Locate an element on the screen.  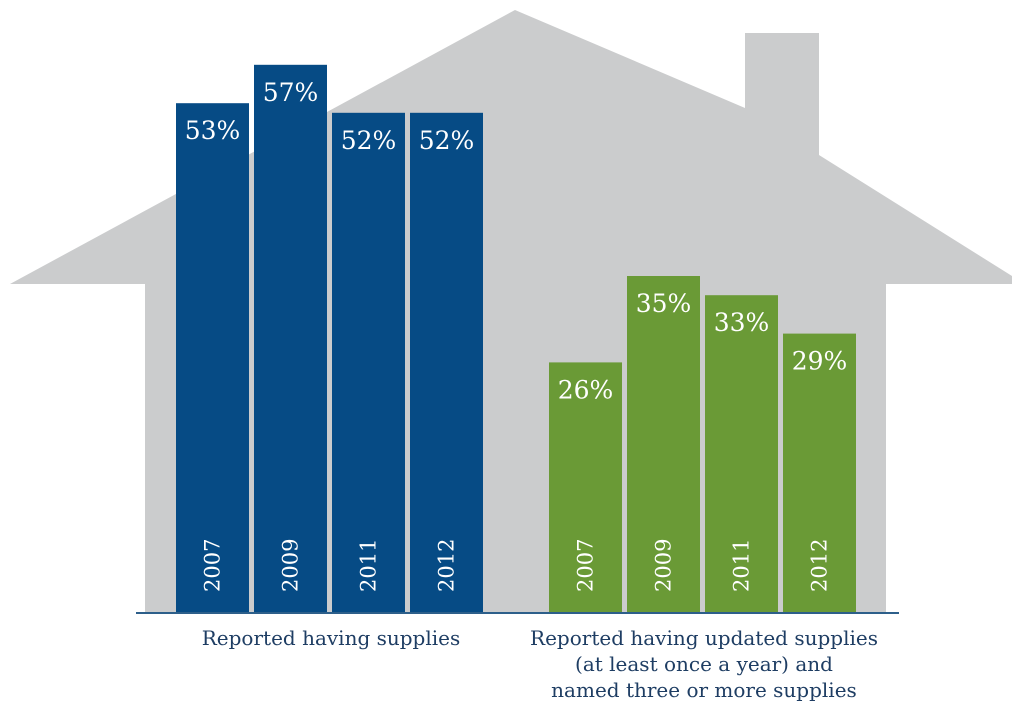
value-label: 35% is located at coordinates (664, 303).